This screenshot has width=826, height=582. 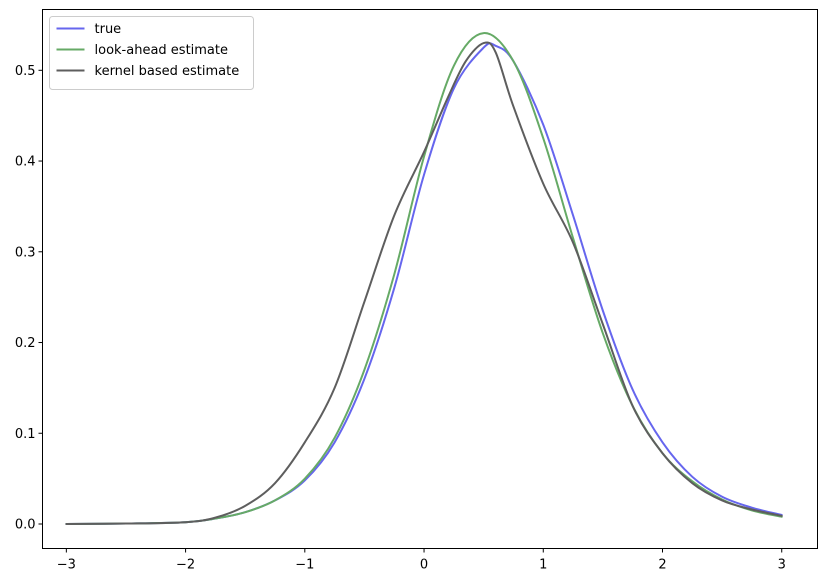 I want to click on x-tick-label: −1, so click(x=304, y=565).